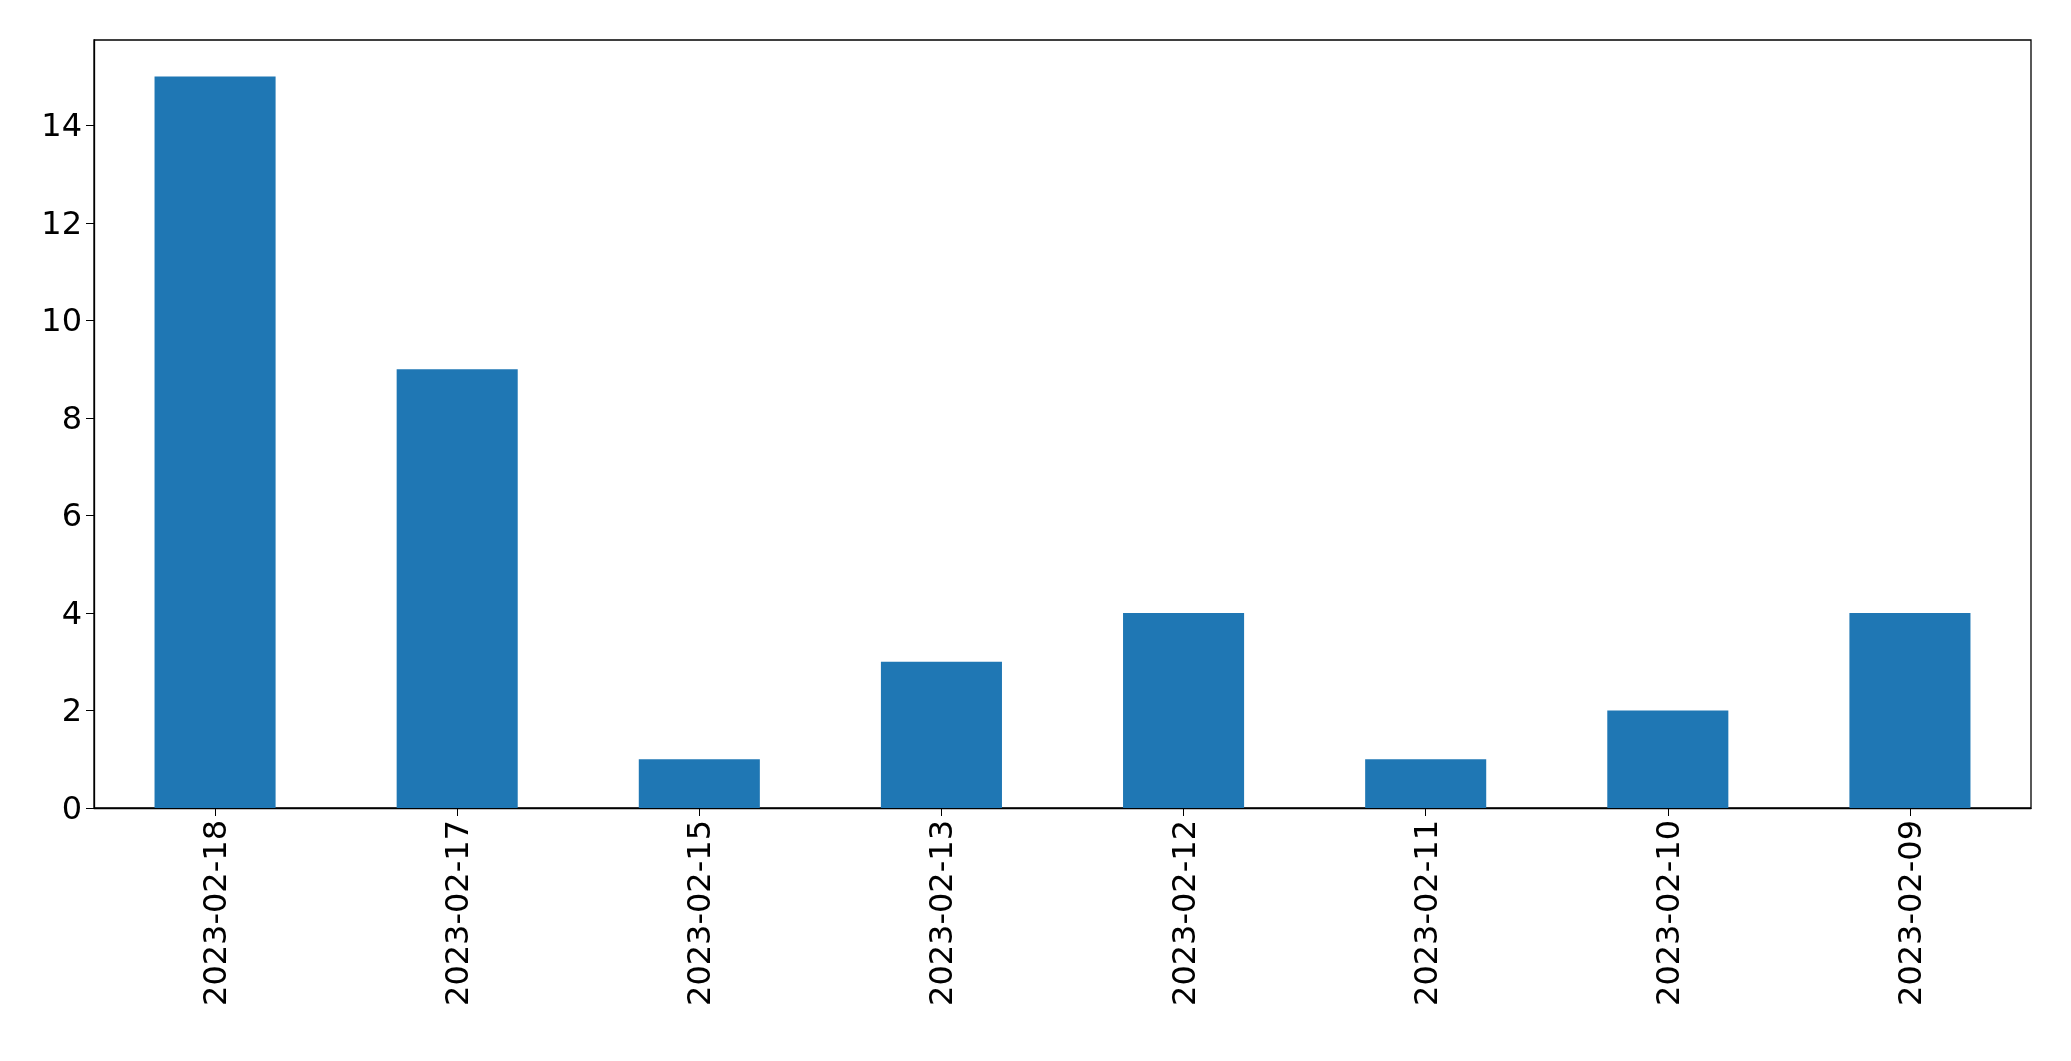  I want to click on y-tick-label: 8, so click(71, 417).